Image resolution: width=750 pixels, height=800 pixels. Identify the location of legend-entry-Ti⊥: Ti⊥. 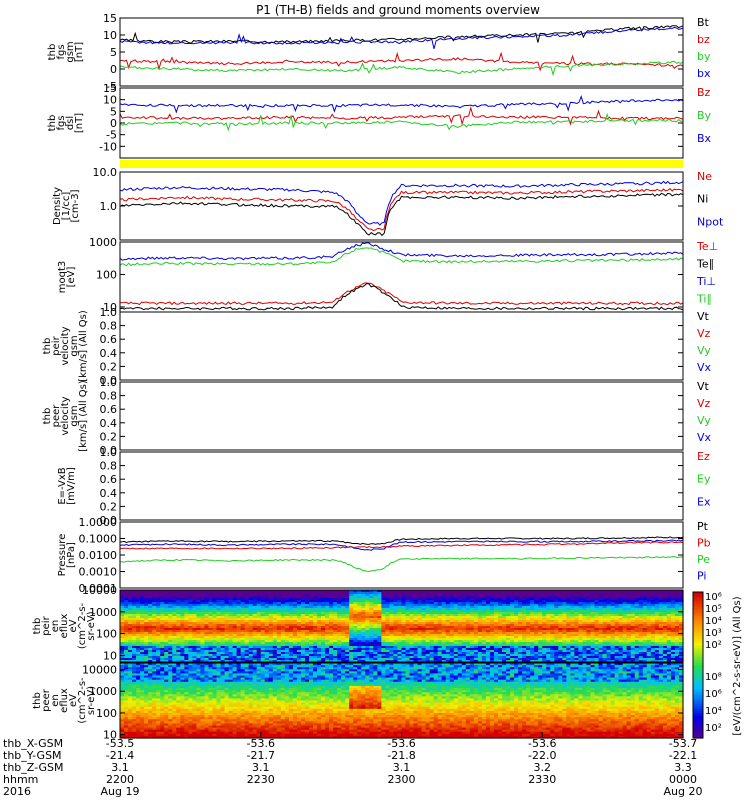
(706, 281).